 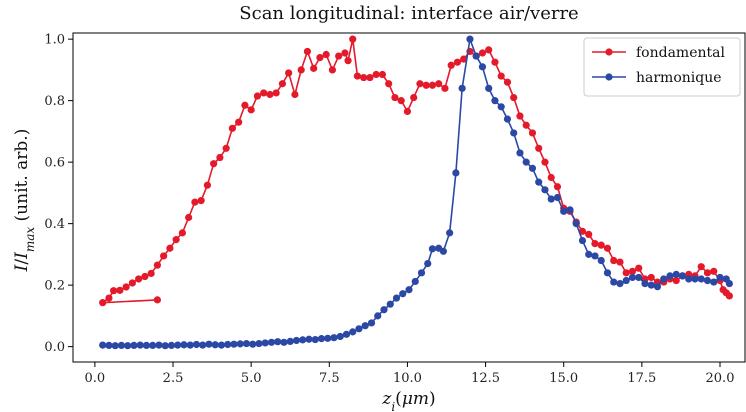 I want to click on x-tick-label: 10.0, so click(x=407, y=378).